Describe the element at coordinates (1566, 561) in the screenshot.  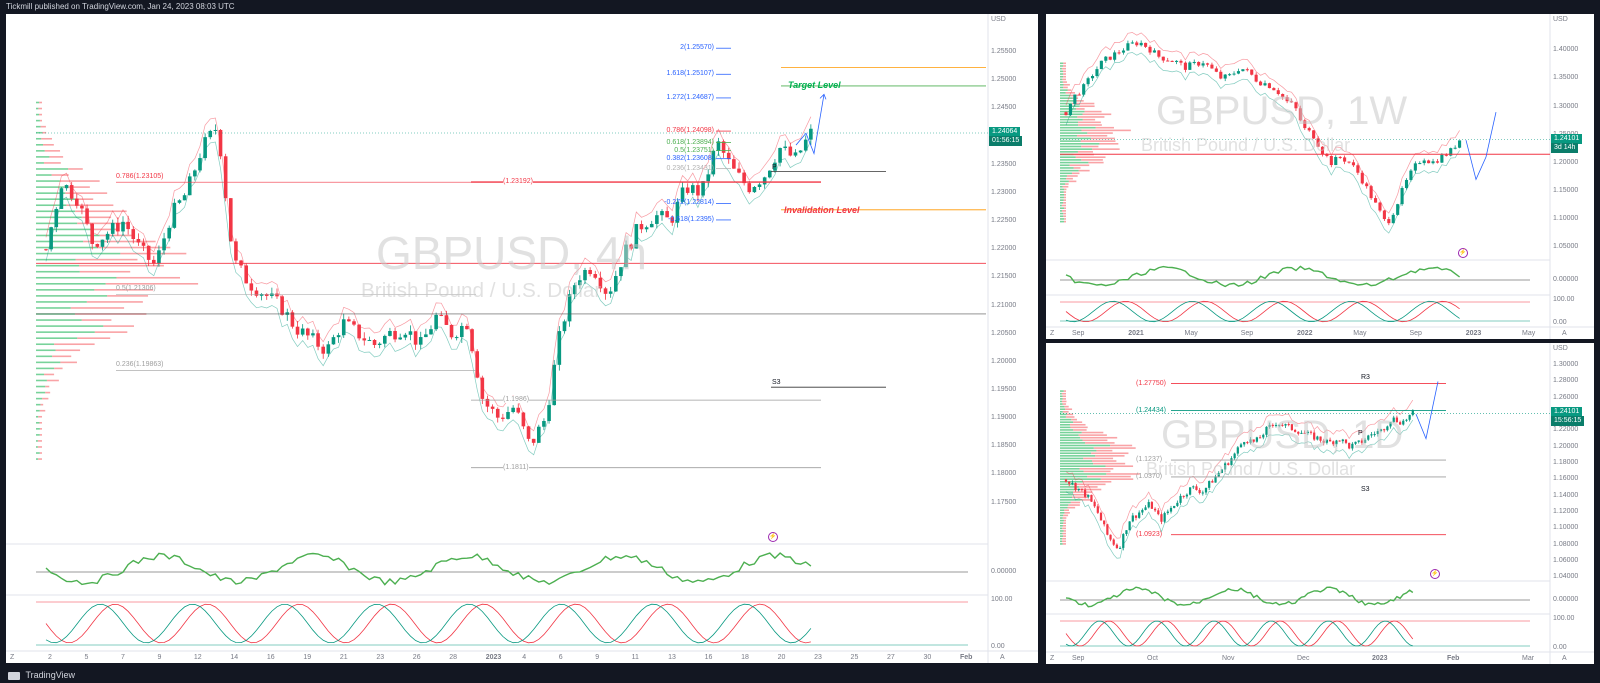
I see `price-tick-label: 1.06000` at that location.